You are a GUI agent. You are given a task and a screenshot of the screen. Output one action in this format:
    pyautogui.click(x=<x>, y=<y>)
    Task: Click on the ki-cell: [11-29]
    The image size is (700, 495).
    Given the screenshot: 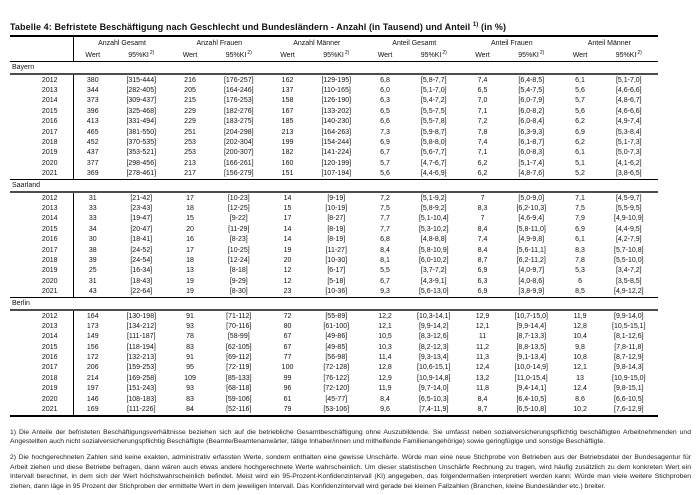 What is the action you would take?
    pyautogui.click(x=239, y=229)
    